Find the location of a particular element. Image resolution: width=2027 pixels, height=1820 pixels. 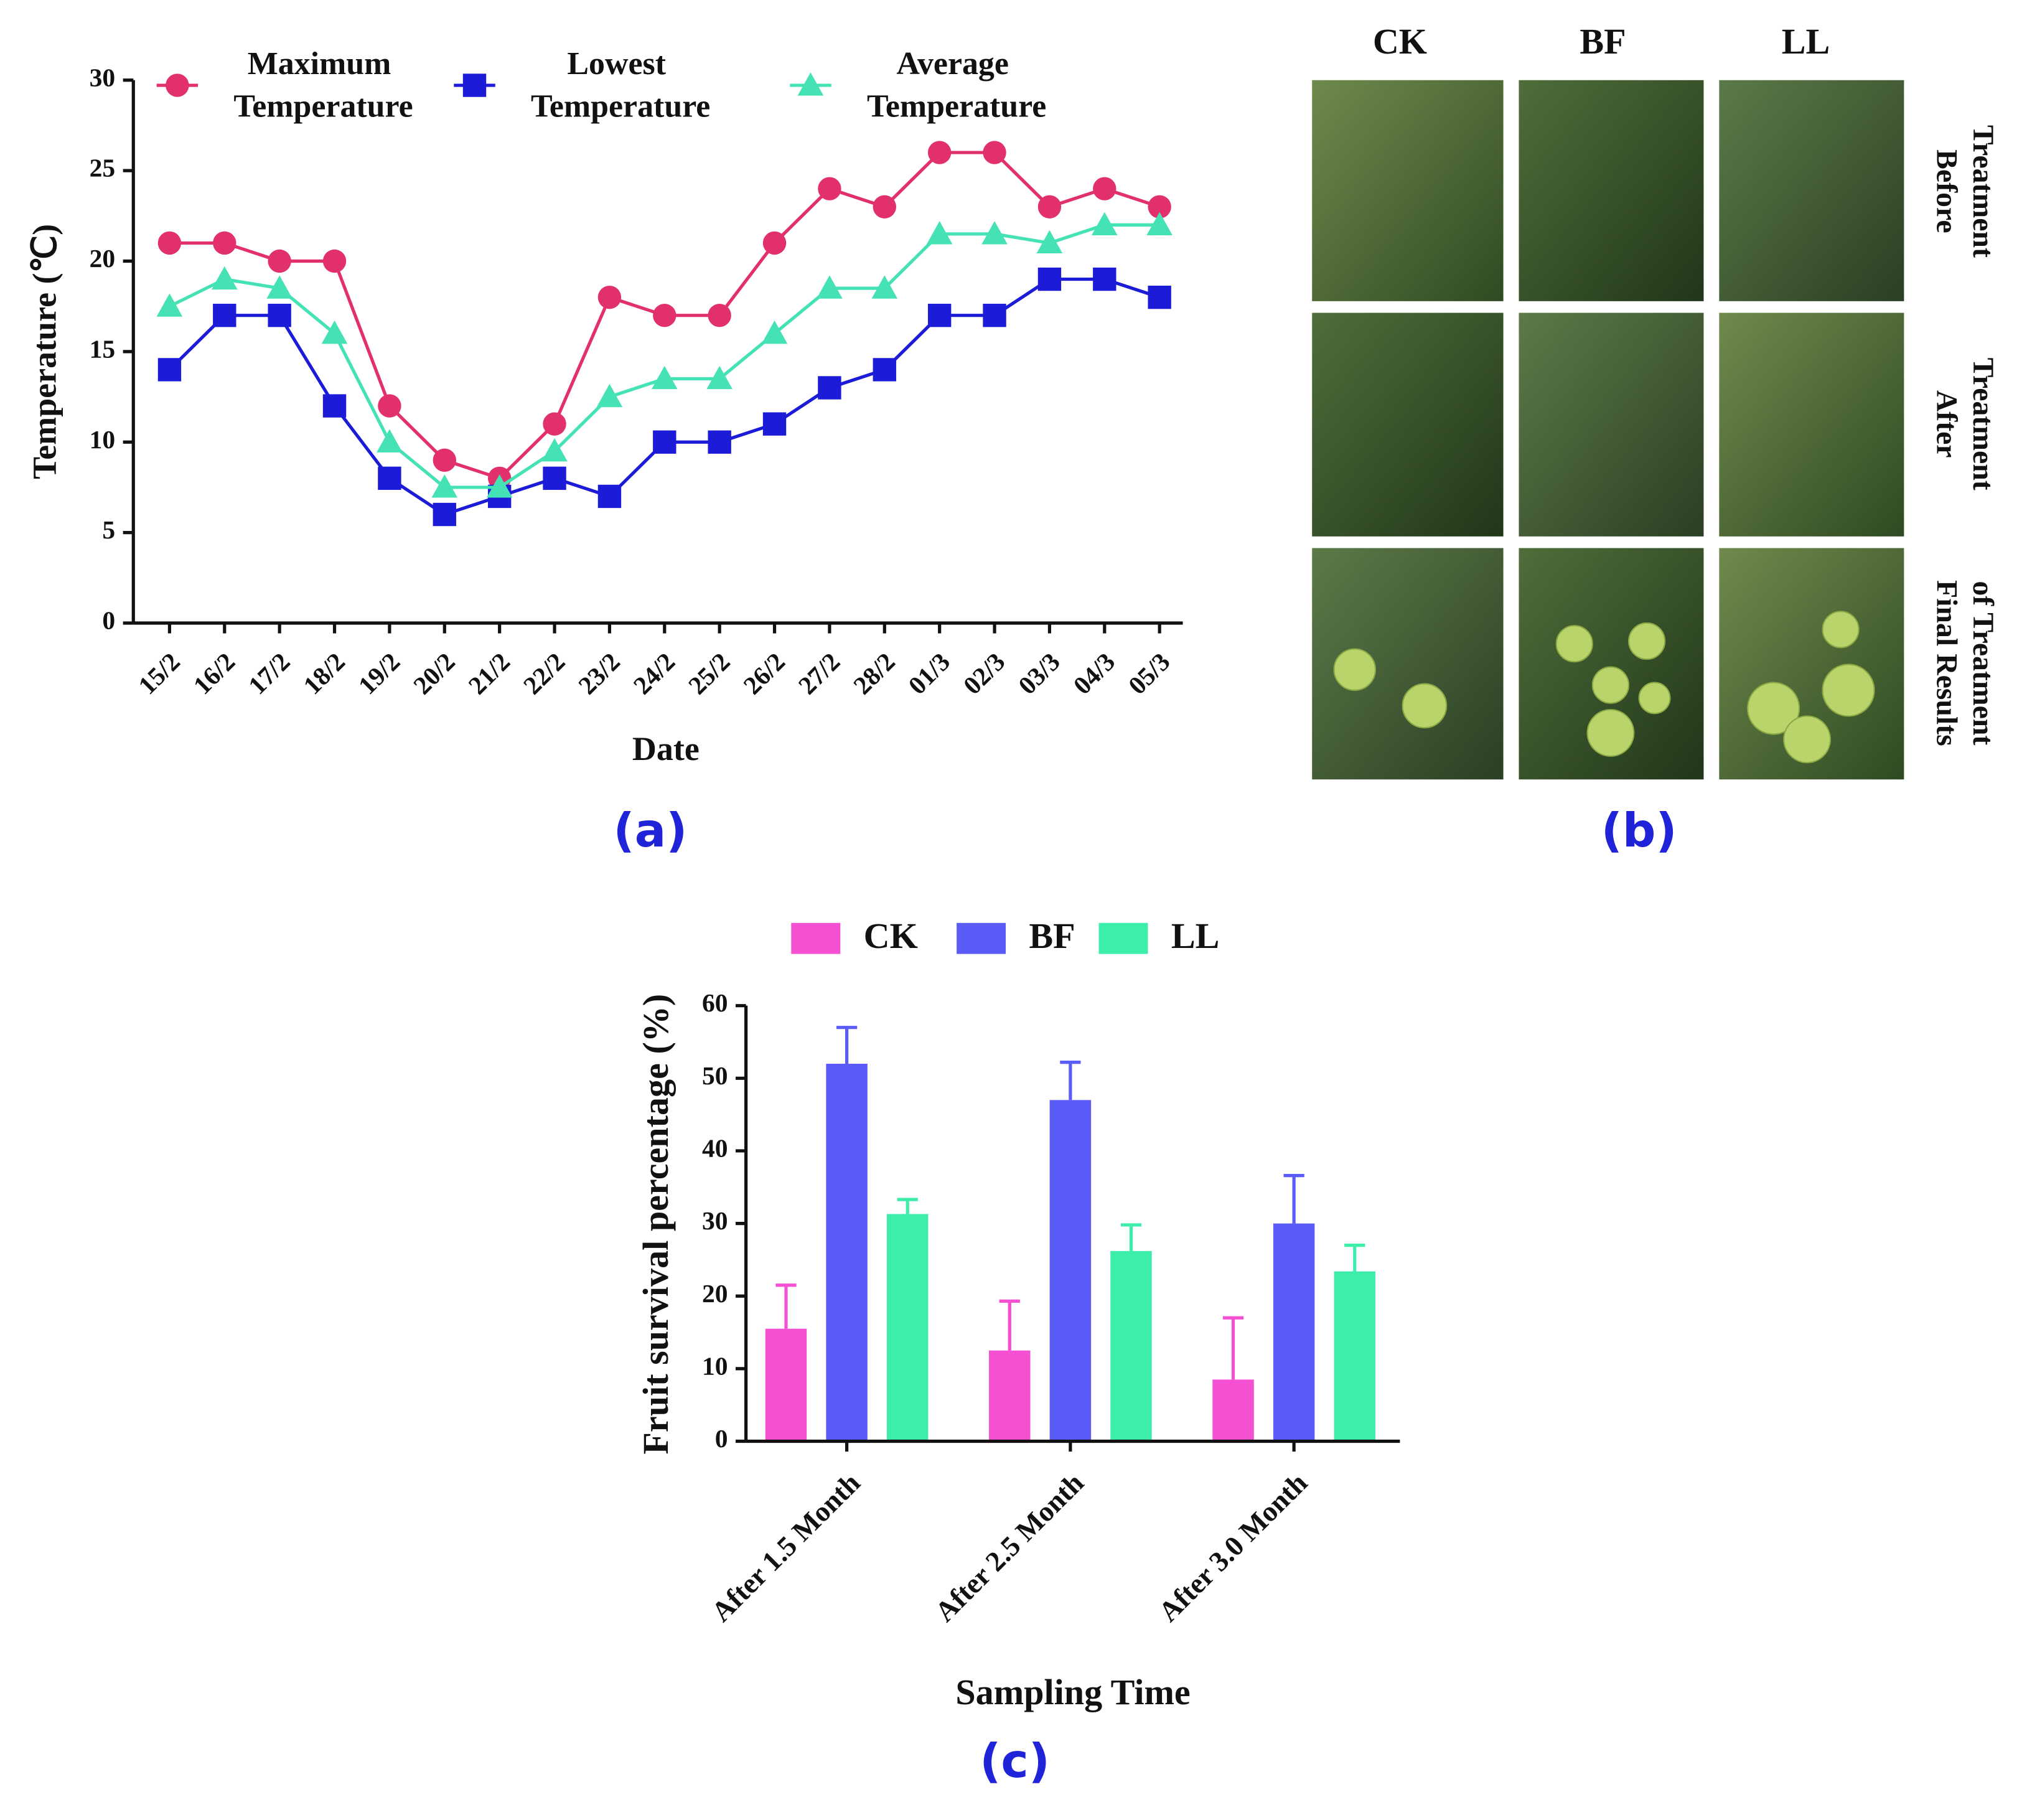

y-tick-label: 60 is located at coordinates (715, 1002).